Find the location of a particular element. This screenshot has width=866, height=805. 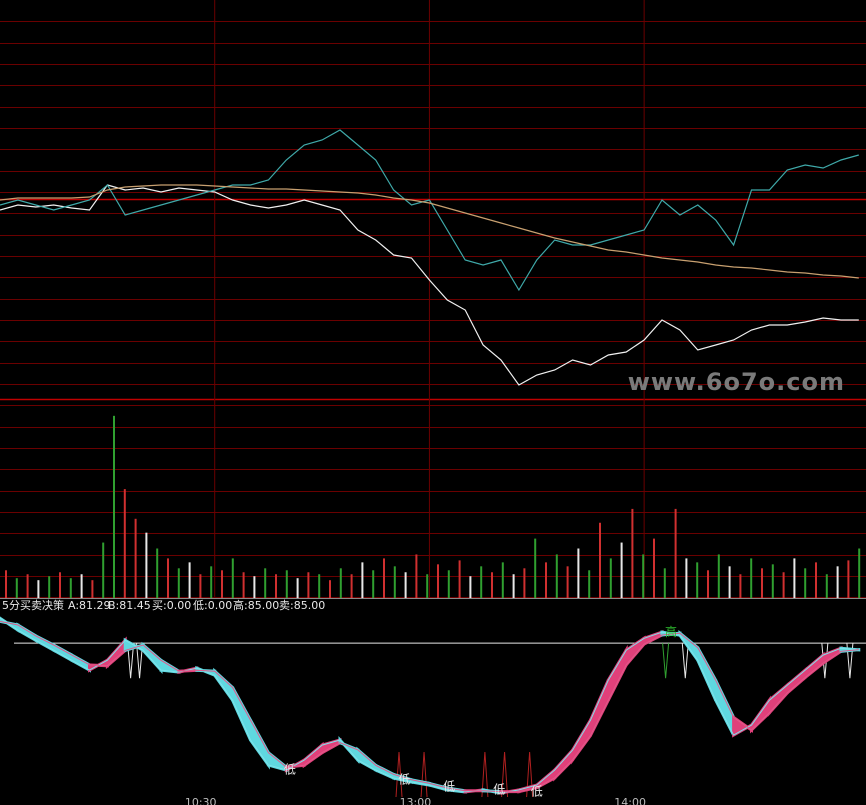

signal-label: 高 is located at coordinates (671, 631).